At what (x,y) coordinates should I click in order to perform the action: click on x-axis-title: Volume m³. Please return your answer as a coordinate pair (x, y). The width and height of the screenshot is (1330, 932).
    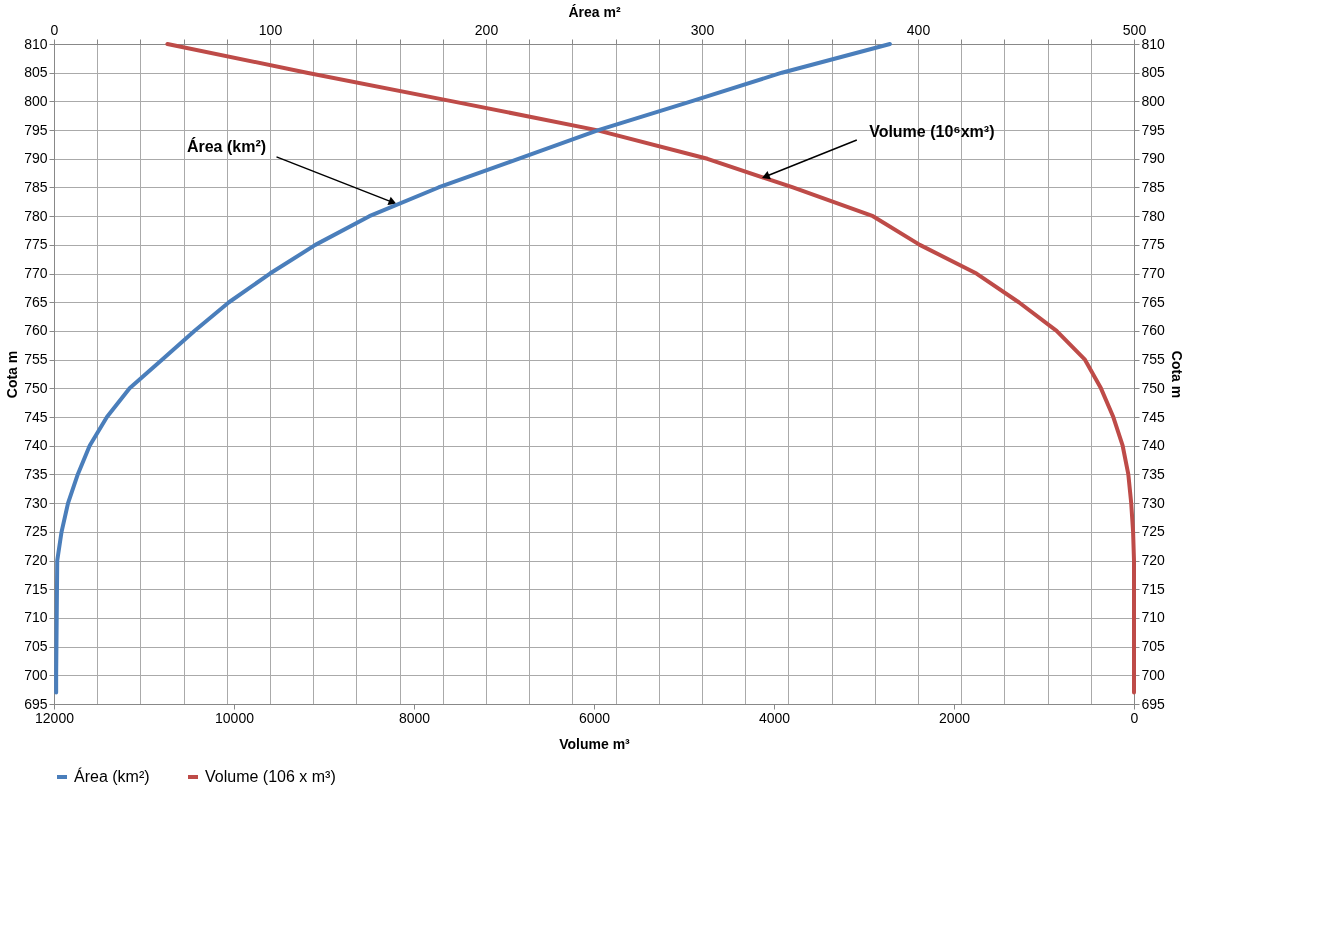
    Looking at the image, I should click on (595, 743).